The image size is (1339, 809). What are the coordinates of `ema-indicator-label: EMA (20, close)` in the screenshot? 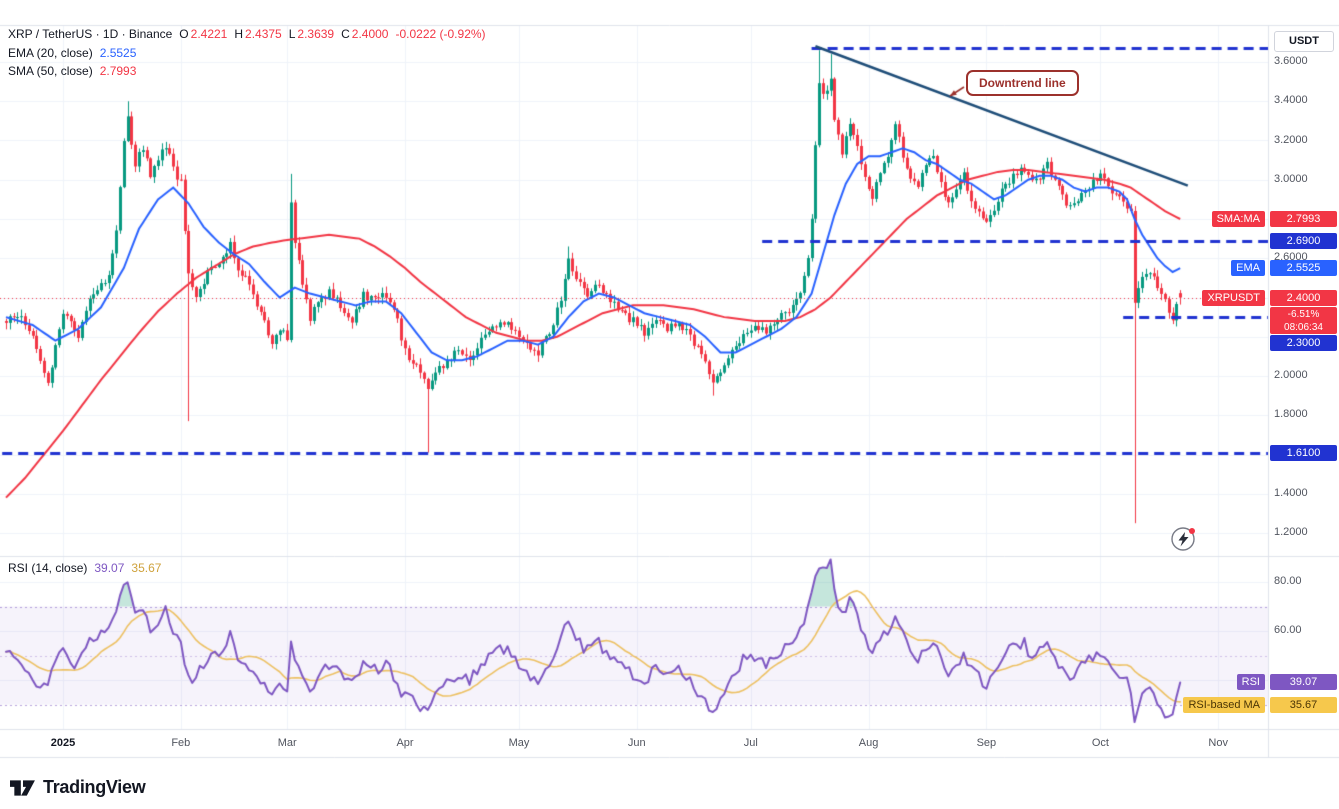 It's located at (50, 53).